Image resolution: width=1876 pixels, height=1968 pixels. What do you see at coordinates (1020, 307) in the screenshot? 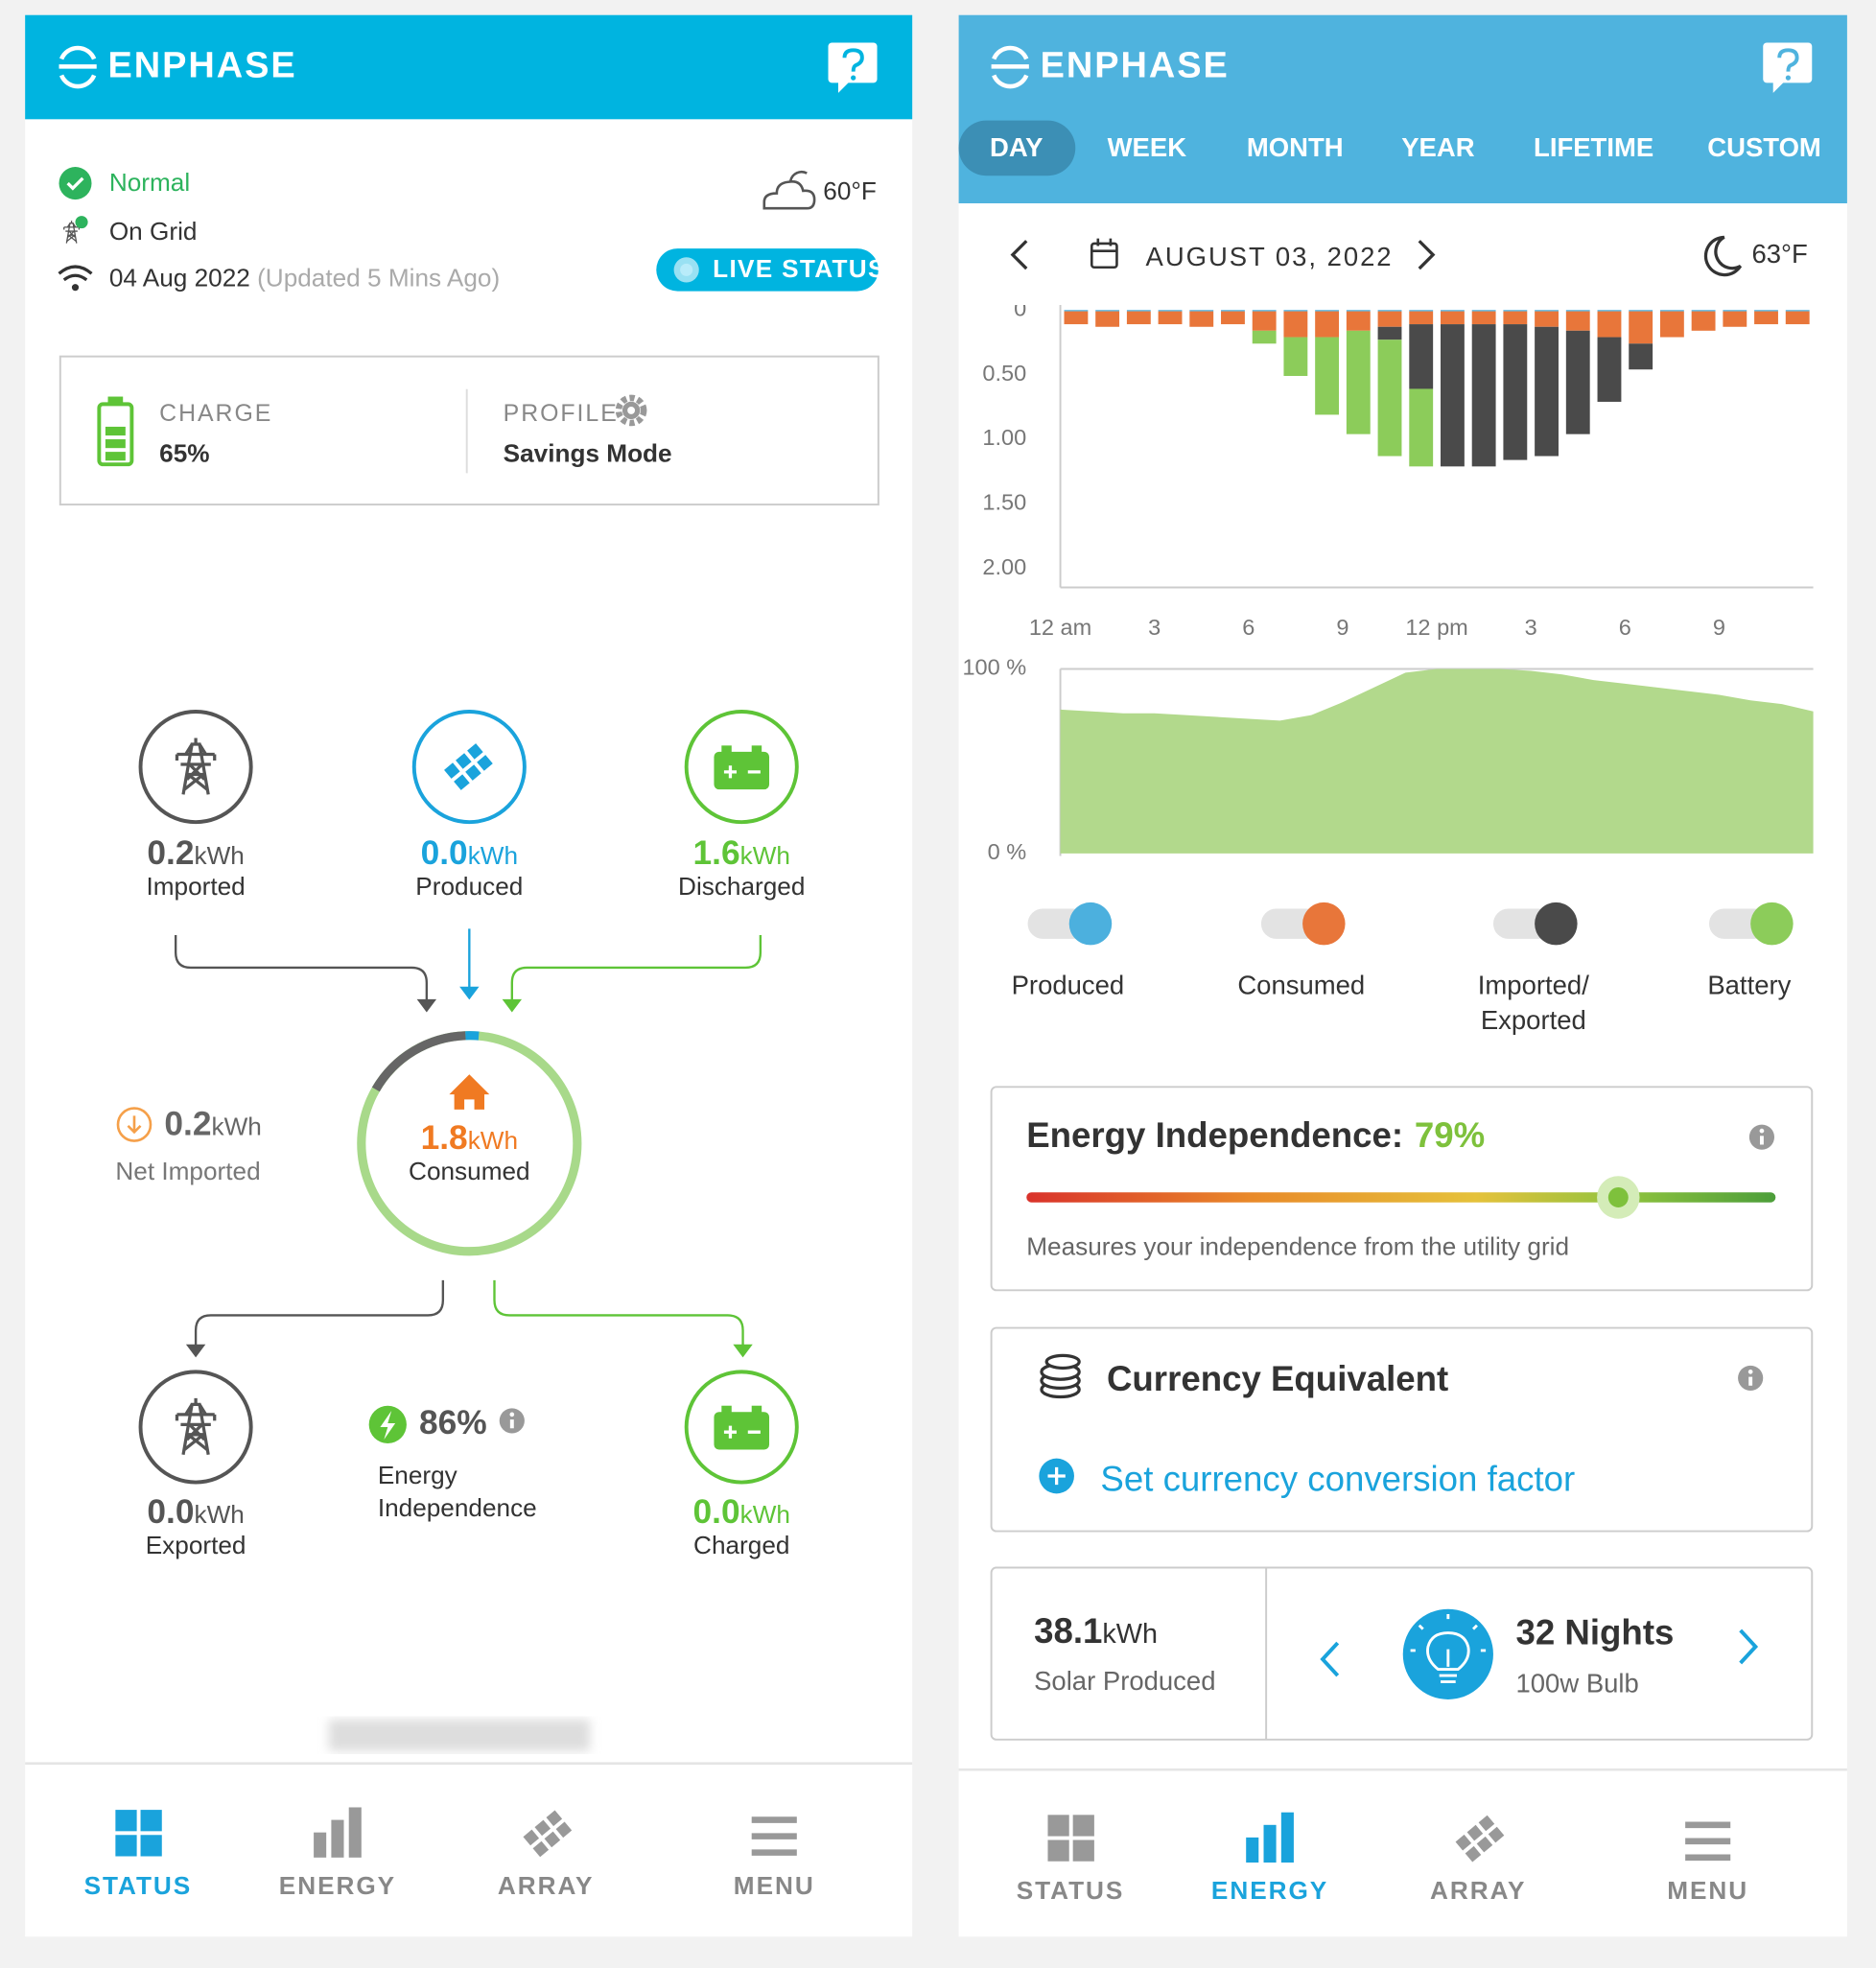
I see `y-tick-label: 0` at bounding box center [1020, 307].